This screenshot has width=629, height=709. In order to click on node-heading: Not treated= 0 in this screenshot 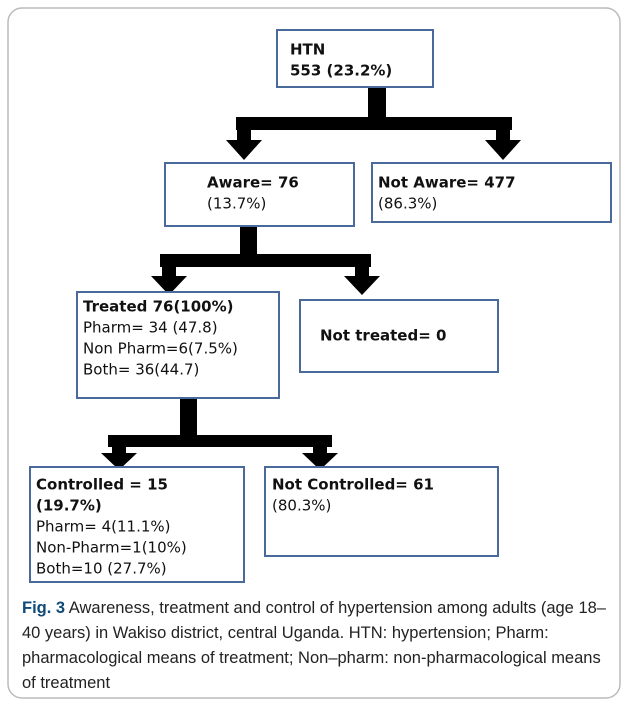, I will do `click(383, 336)`.